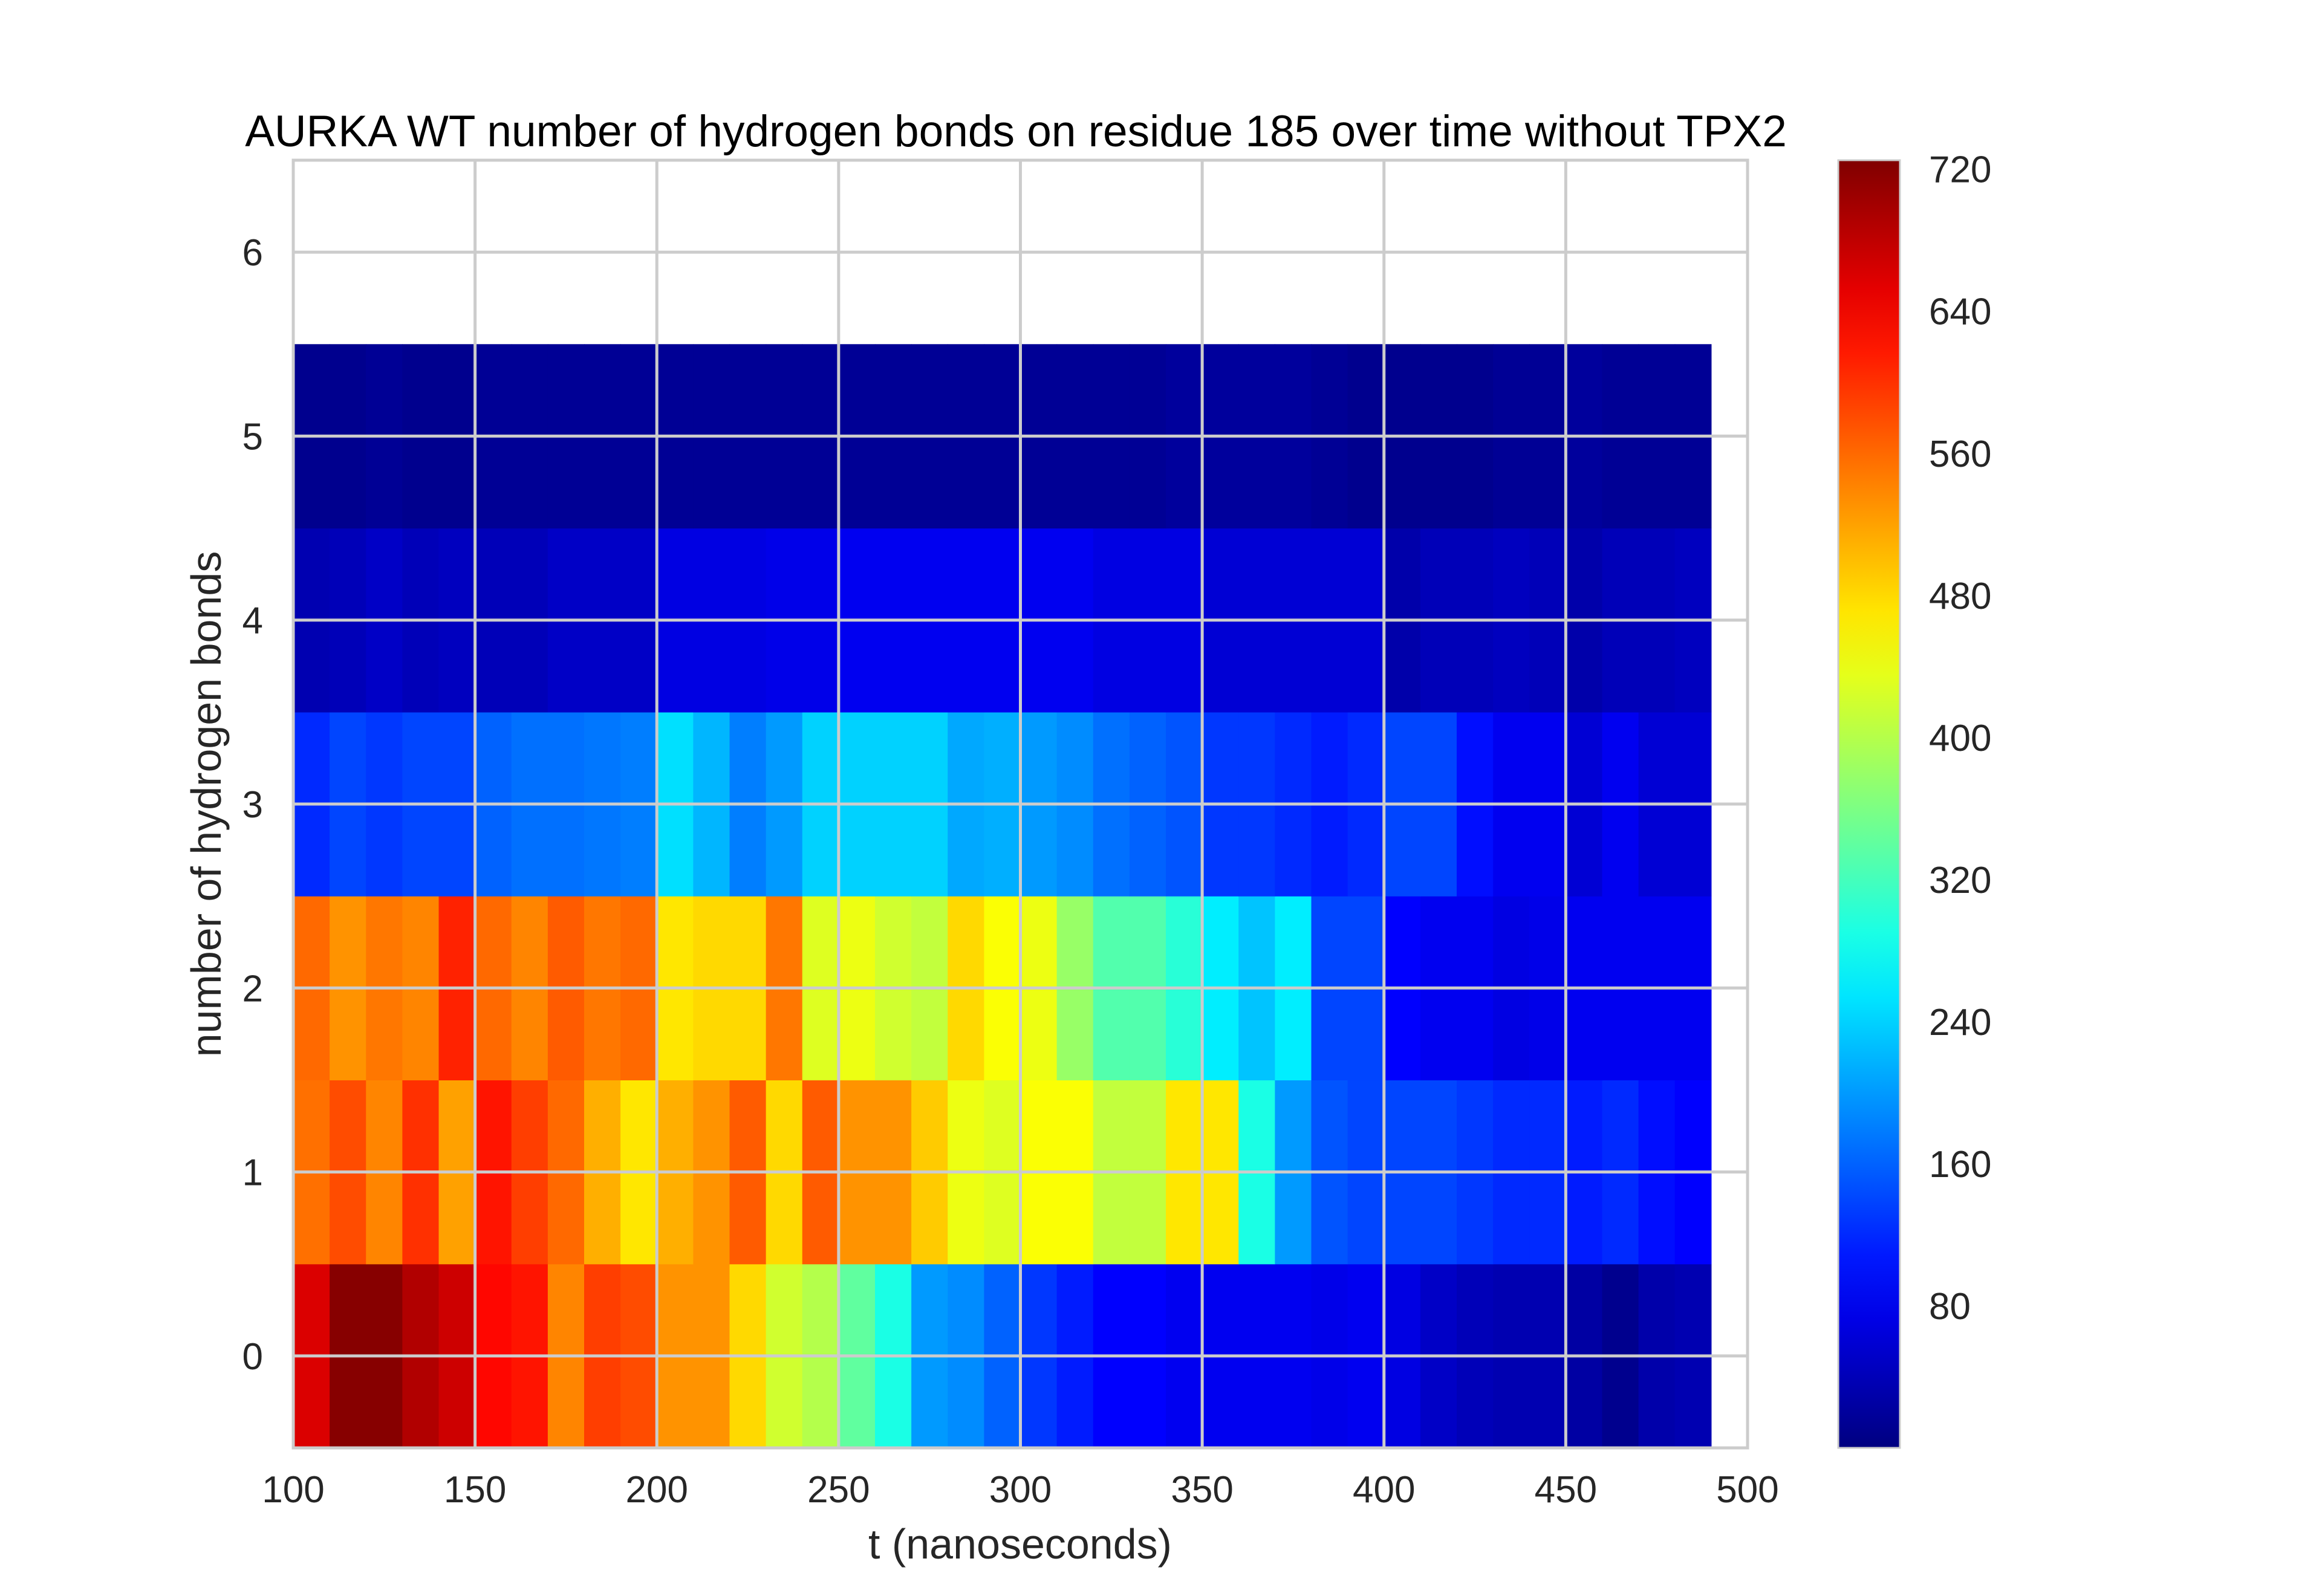 The image size is (2322, 1596). Describe the element at coordinates (207, 804) in the screenshot. I see `y-axis-label: number of hydrogen bonds` at that location.